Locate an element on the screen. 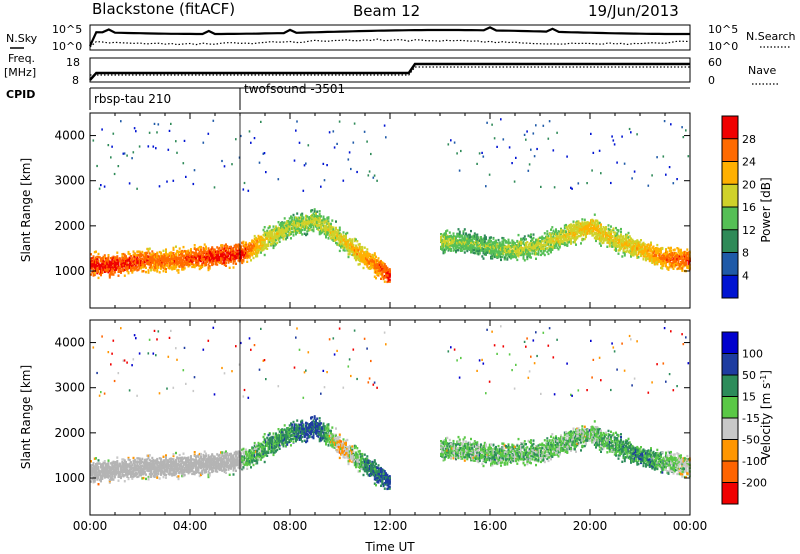 The height and width of the screenshot is (554, 800). noise-tick-low-right: 10^0 is located at coordinates (723, 46).